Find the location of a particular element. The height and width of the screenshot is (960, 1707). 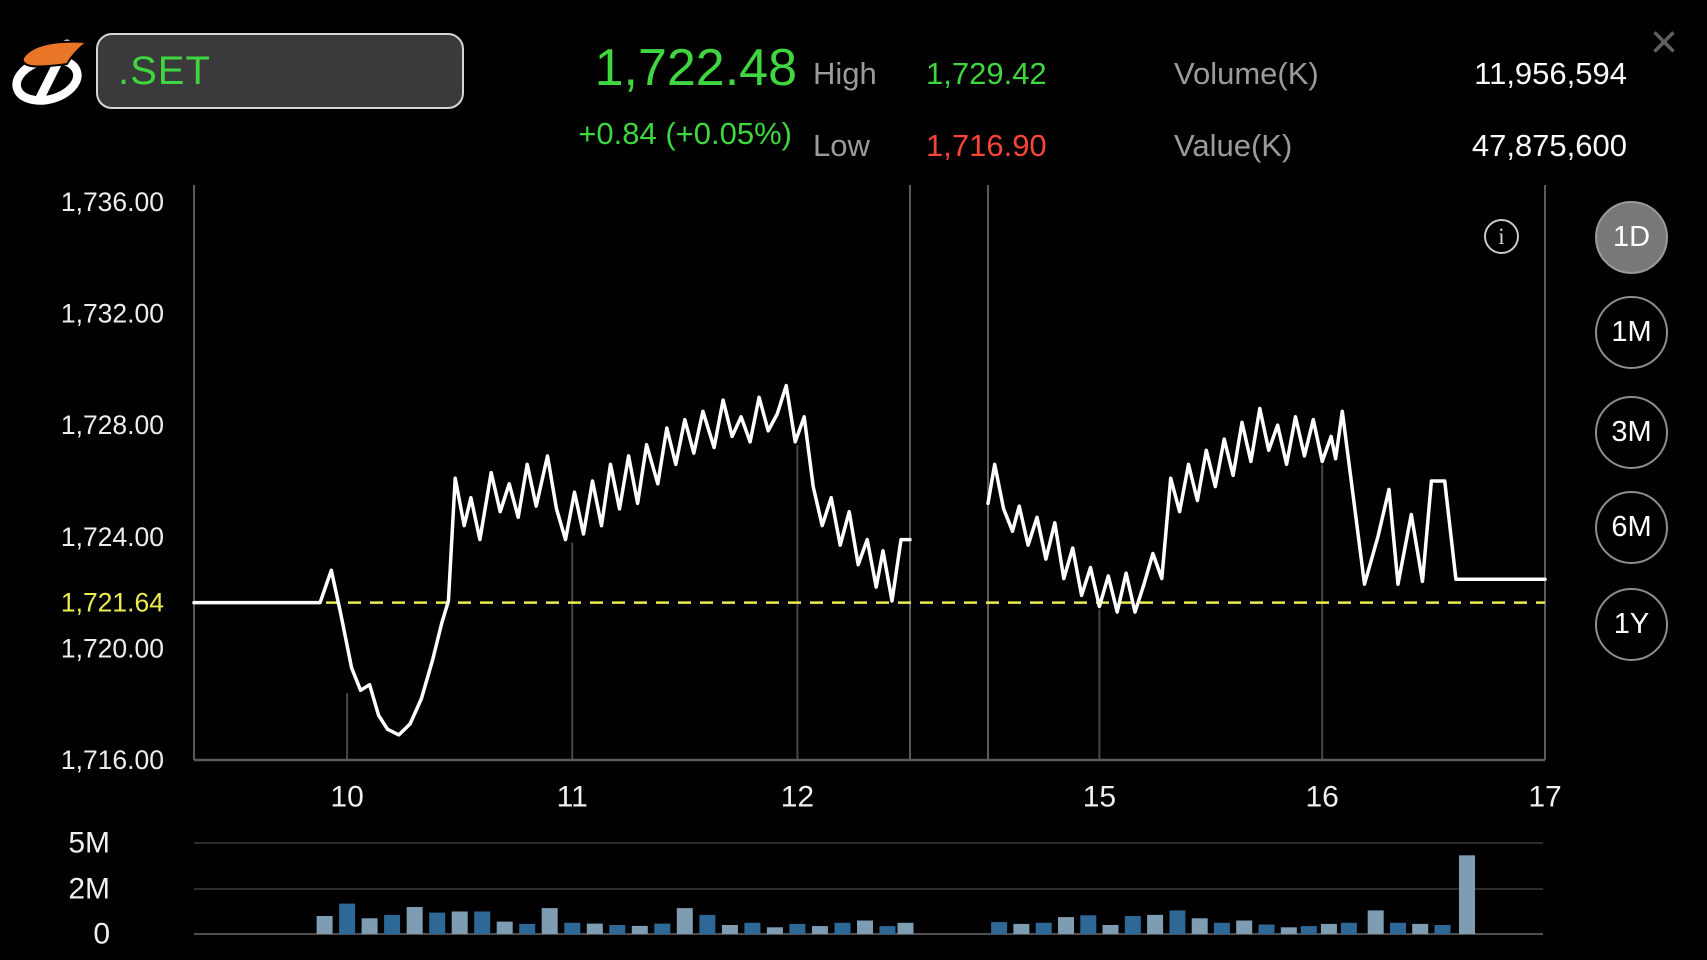

price-tick-label: 1,724.00 is located at coordinates (112, 537).